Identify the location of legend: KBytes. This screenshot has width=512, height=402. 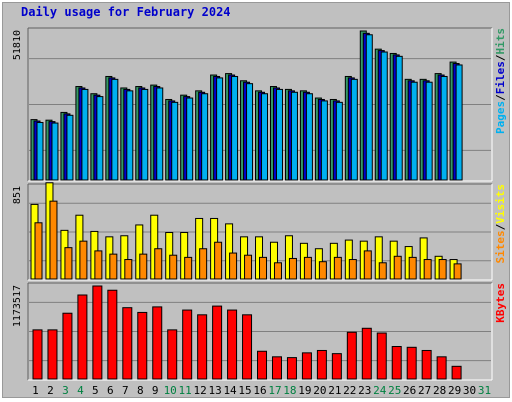
(500, 303).